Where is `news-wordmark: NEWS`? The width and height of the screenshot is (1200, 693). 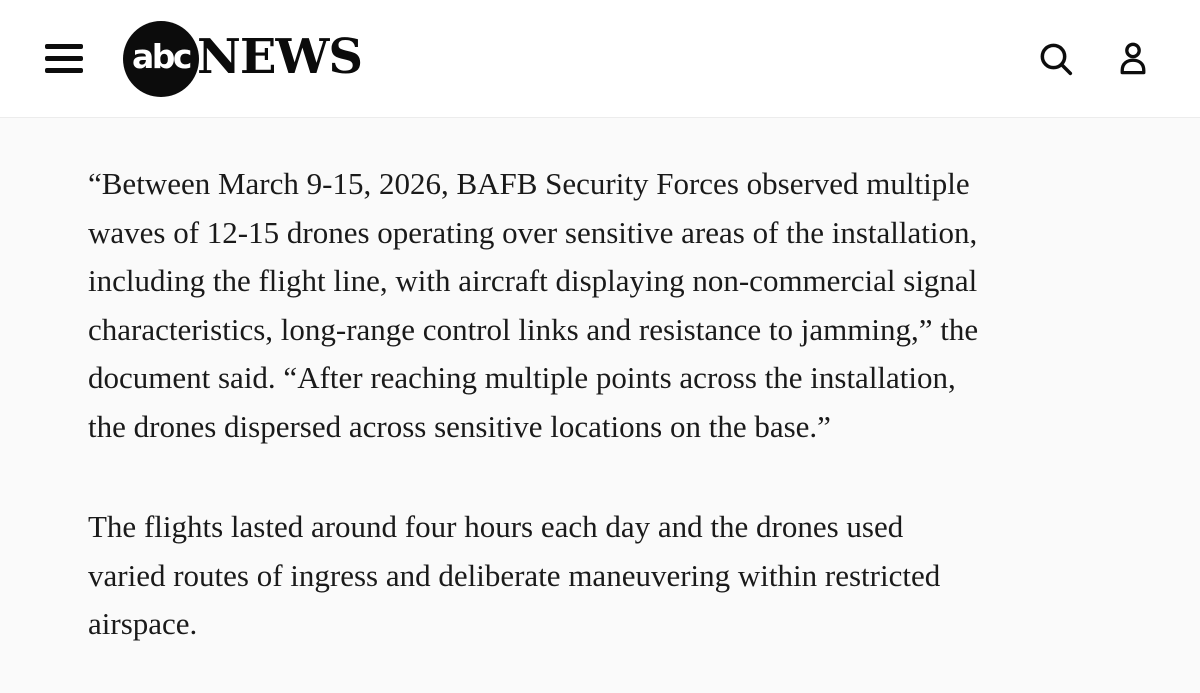
news-wordmark: NEWS is located at coordinates (280, 56).